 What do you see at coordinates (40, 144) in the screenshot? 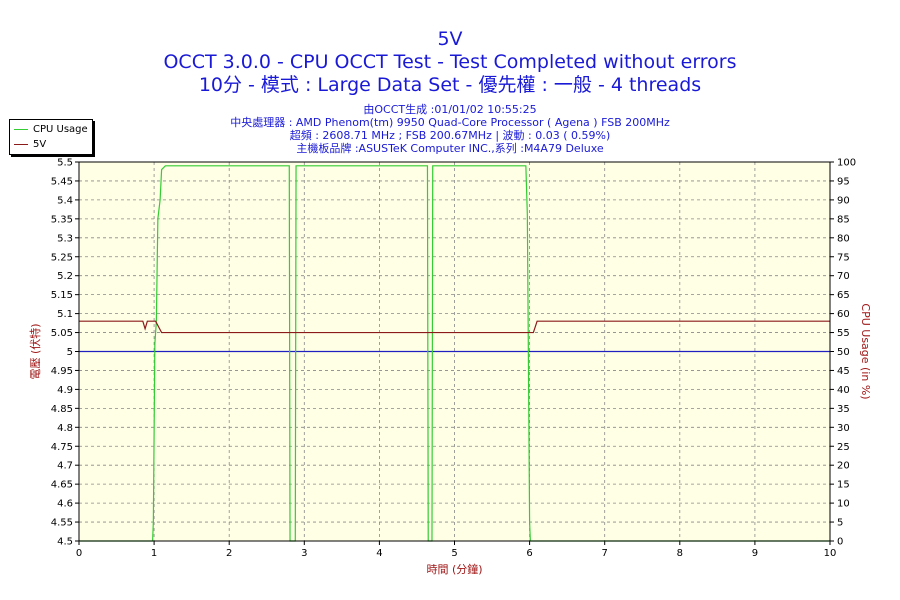
I see `legend-label-5v: 5V` at bounding box center [40, 144].